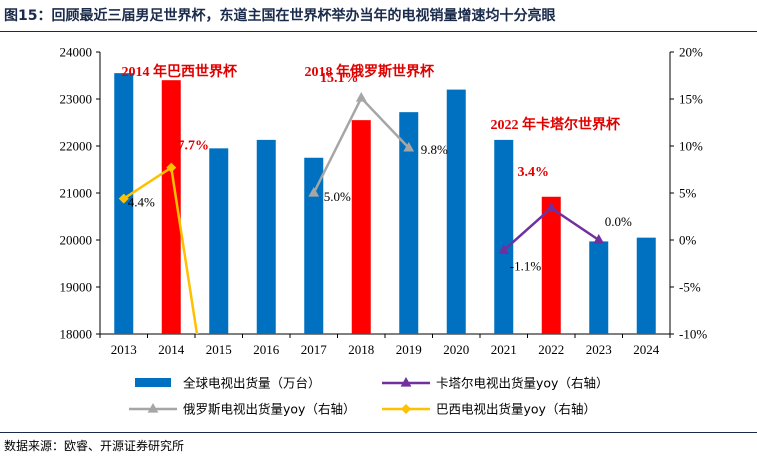 Image resolution: width=757 pixels, height=462 pixels. What do you see at coordinates (76, 99) in the screenshot?
I see `left-tick-label: 23000` at bounding box center [76, 99].